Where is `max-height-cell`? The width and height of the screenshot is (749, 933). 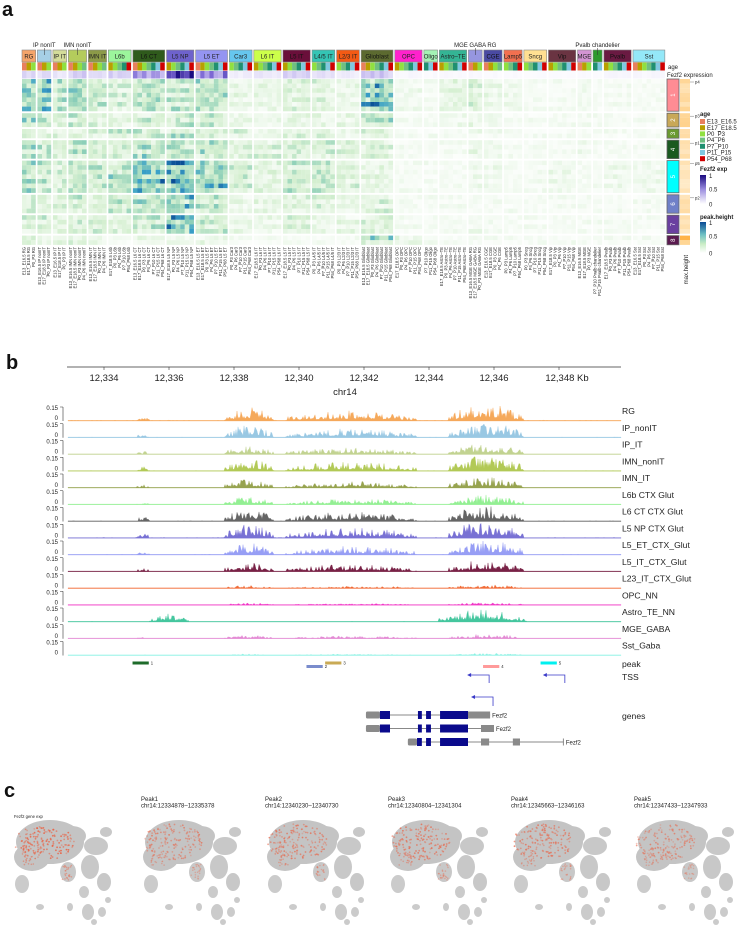 max-height-cell is located at coordinates (685, 90).